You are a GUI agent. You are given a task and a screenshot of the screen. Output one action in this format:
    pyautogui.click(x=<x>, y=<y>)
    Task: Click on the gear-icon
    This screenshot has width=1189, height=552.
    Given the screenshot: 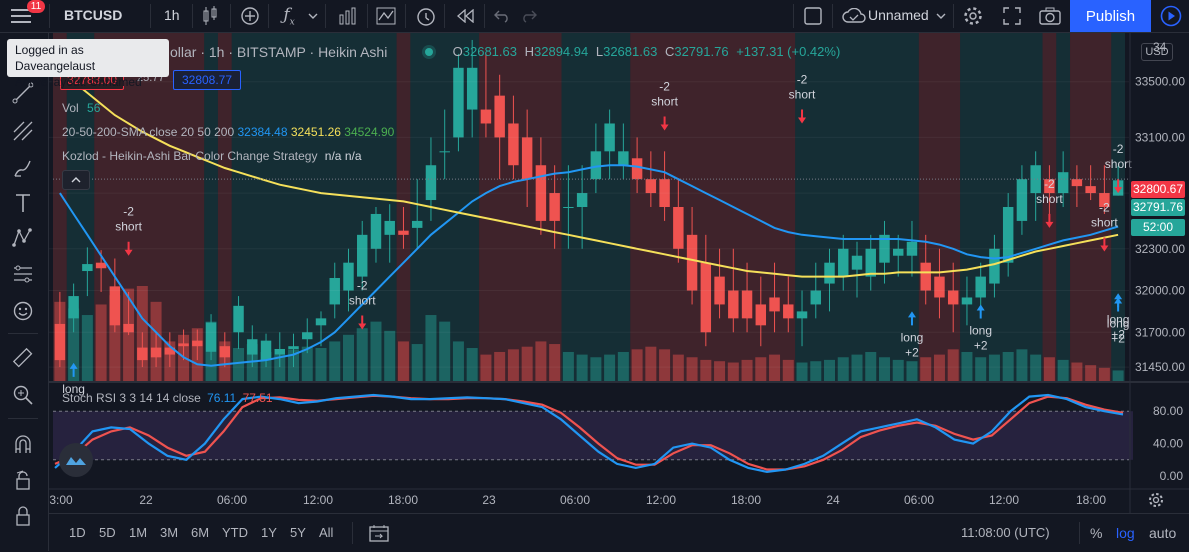 What is the action you would take?
    pyautogui.click(x=973, y=16)
    